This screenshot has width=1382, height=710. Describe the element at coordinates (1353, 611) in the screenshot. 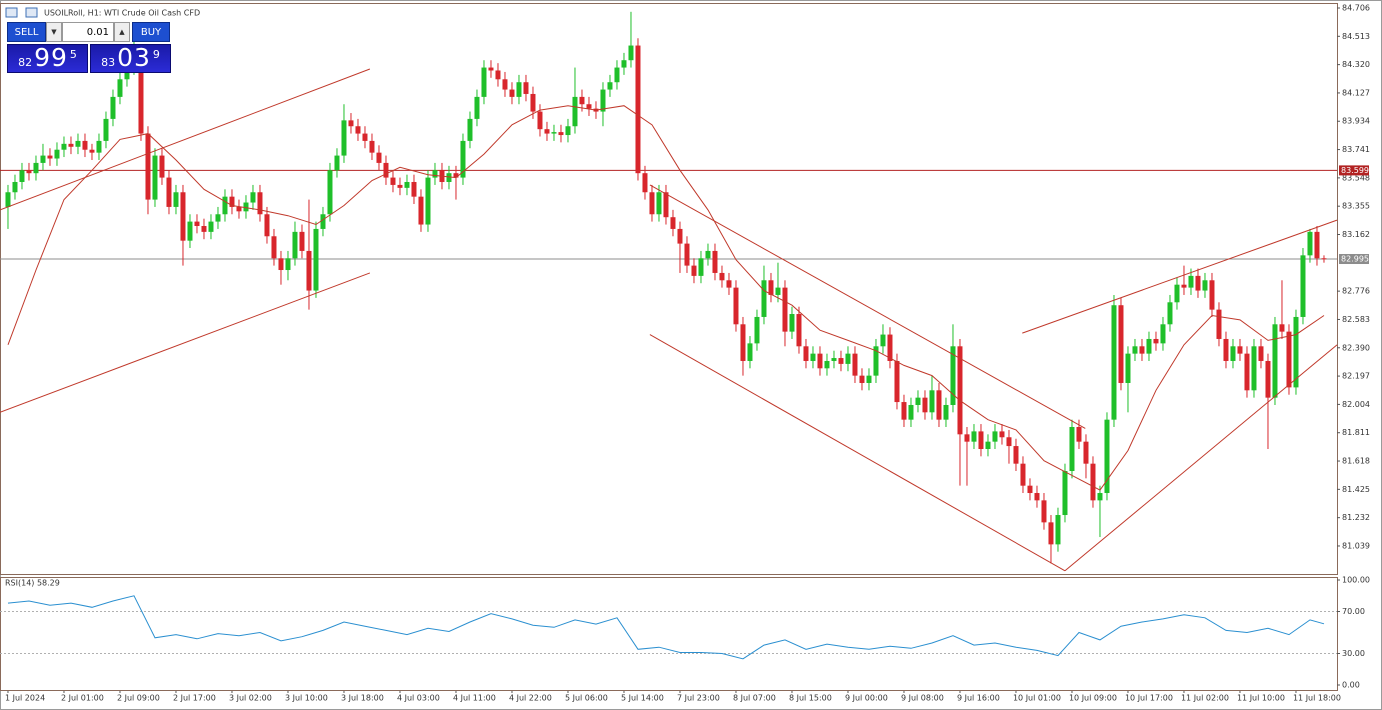

I see `y-tick-label: 70.00` at that location.